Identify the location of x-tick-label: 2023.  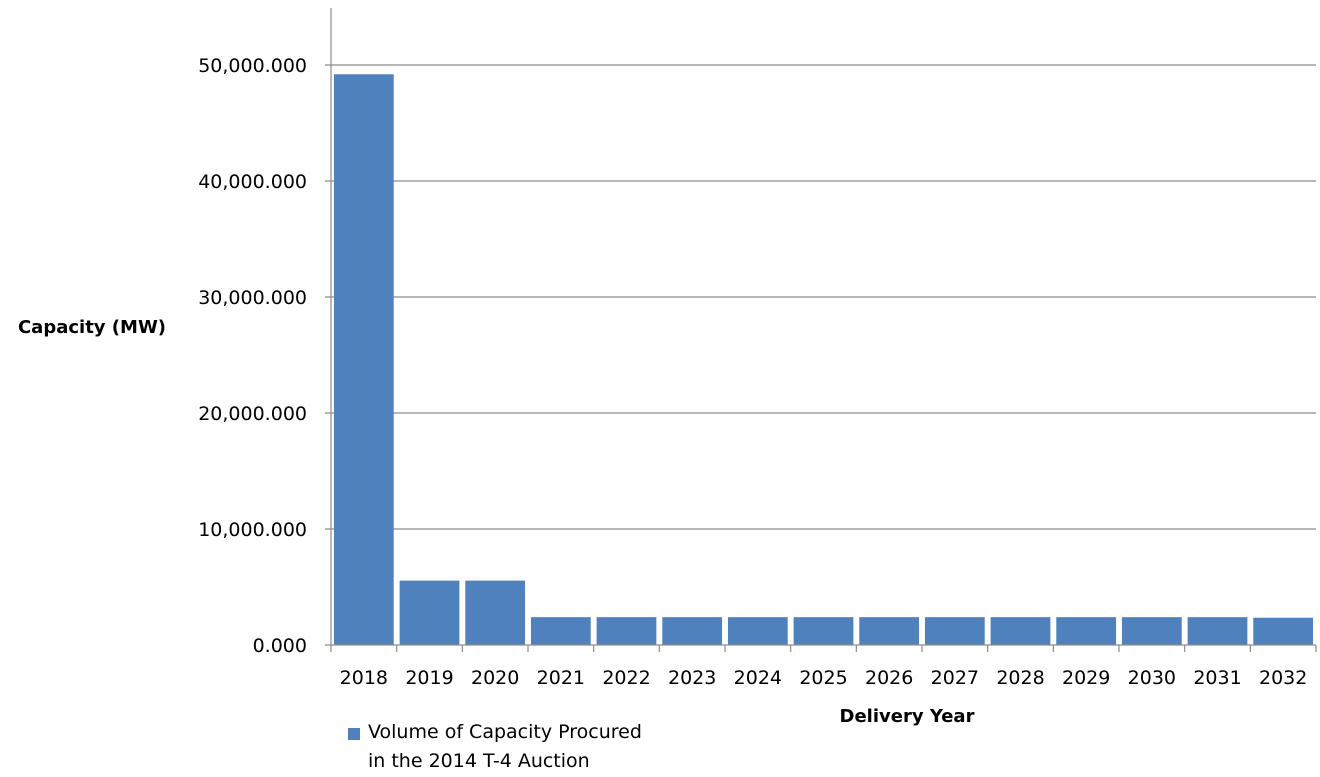
(692, 678).